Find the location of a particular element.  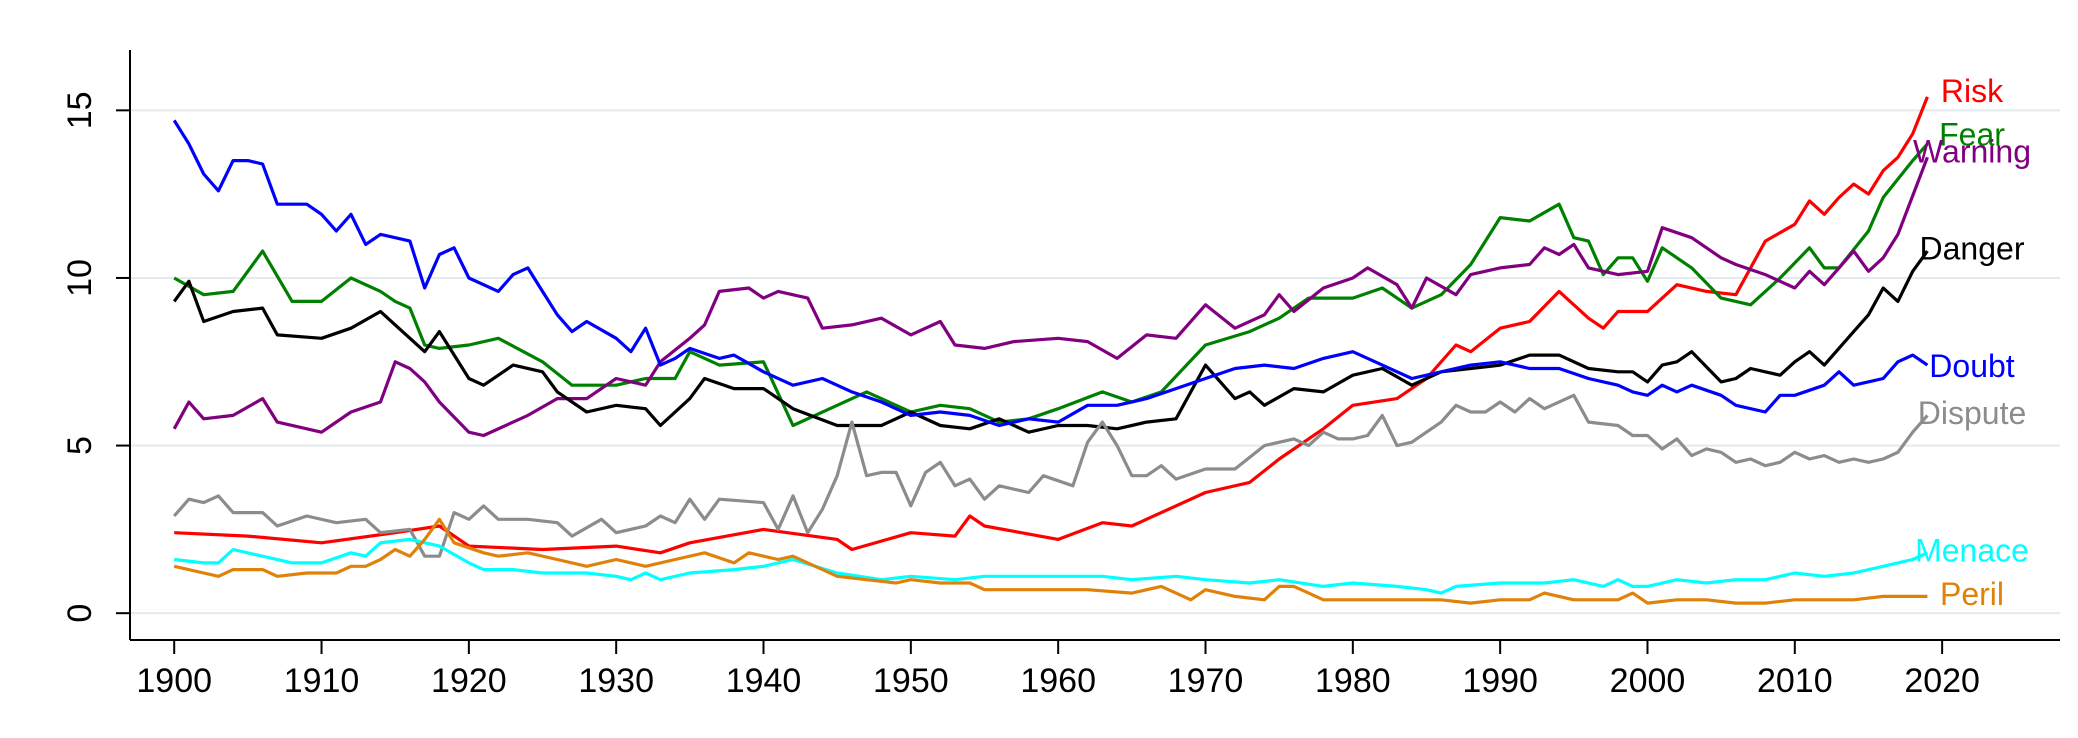

series-label-risk: Risk is located at coordinates (1972, 91).